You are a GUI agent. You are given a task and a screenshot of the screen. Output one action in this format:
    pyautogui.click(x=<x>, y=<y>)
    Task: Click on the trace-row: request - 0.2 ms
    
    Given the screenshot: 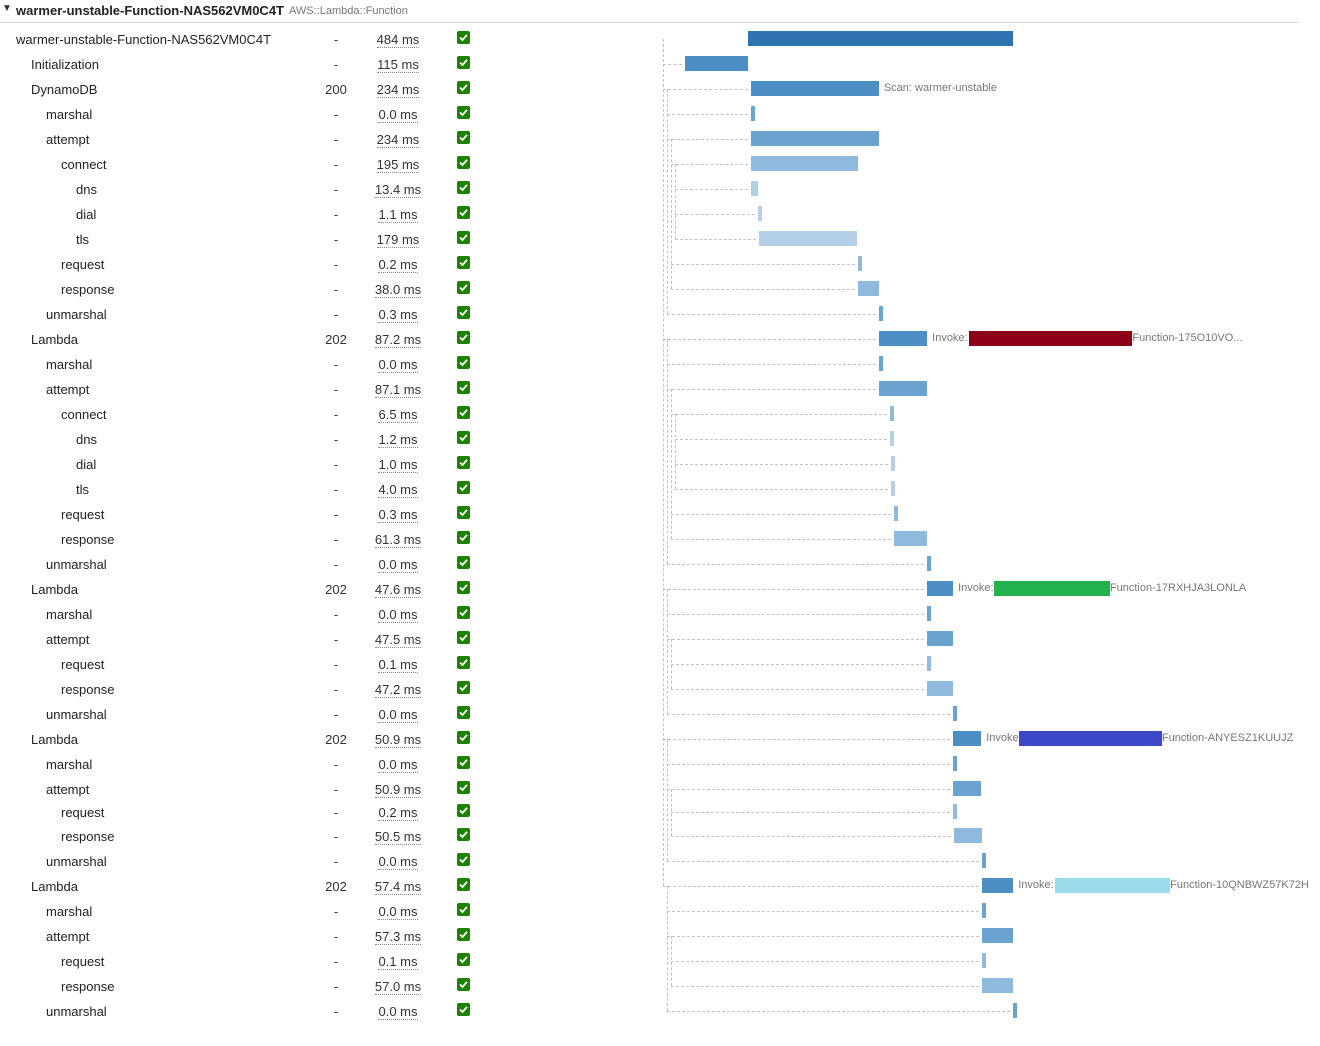 What is the action you would take?
    pyautogui.click(x=660, y=812)
    